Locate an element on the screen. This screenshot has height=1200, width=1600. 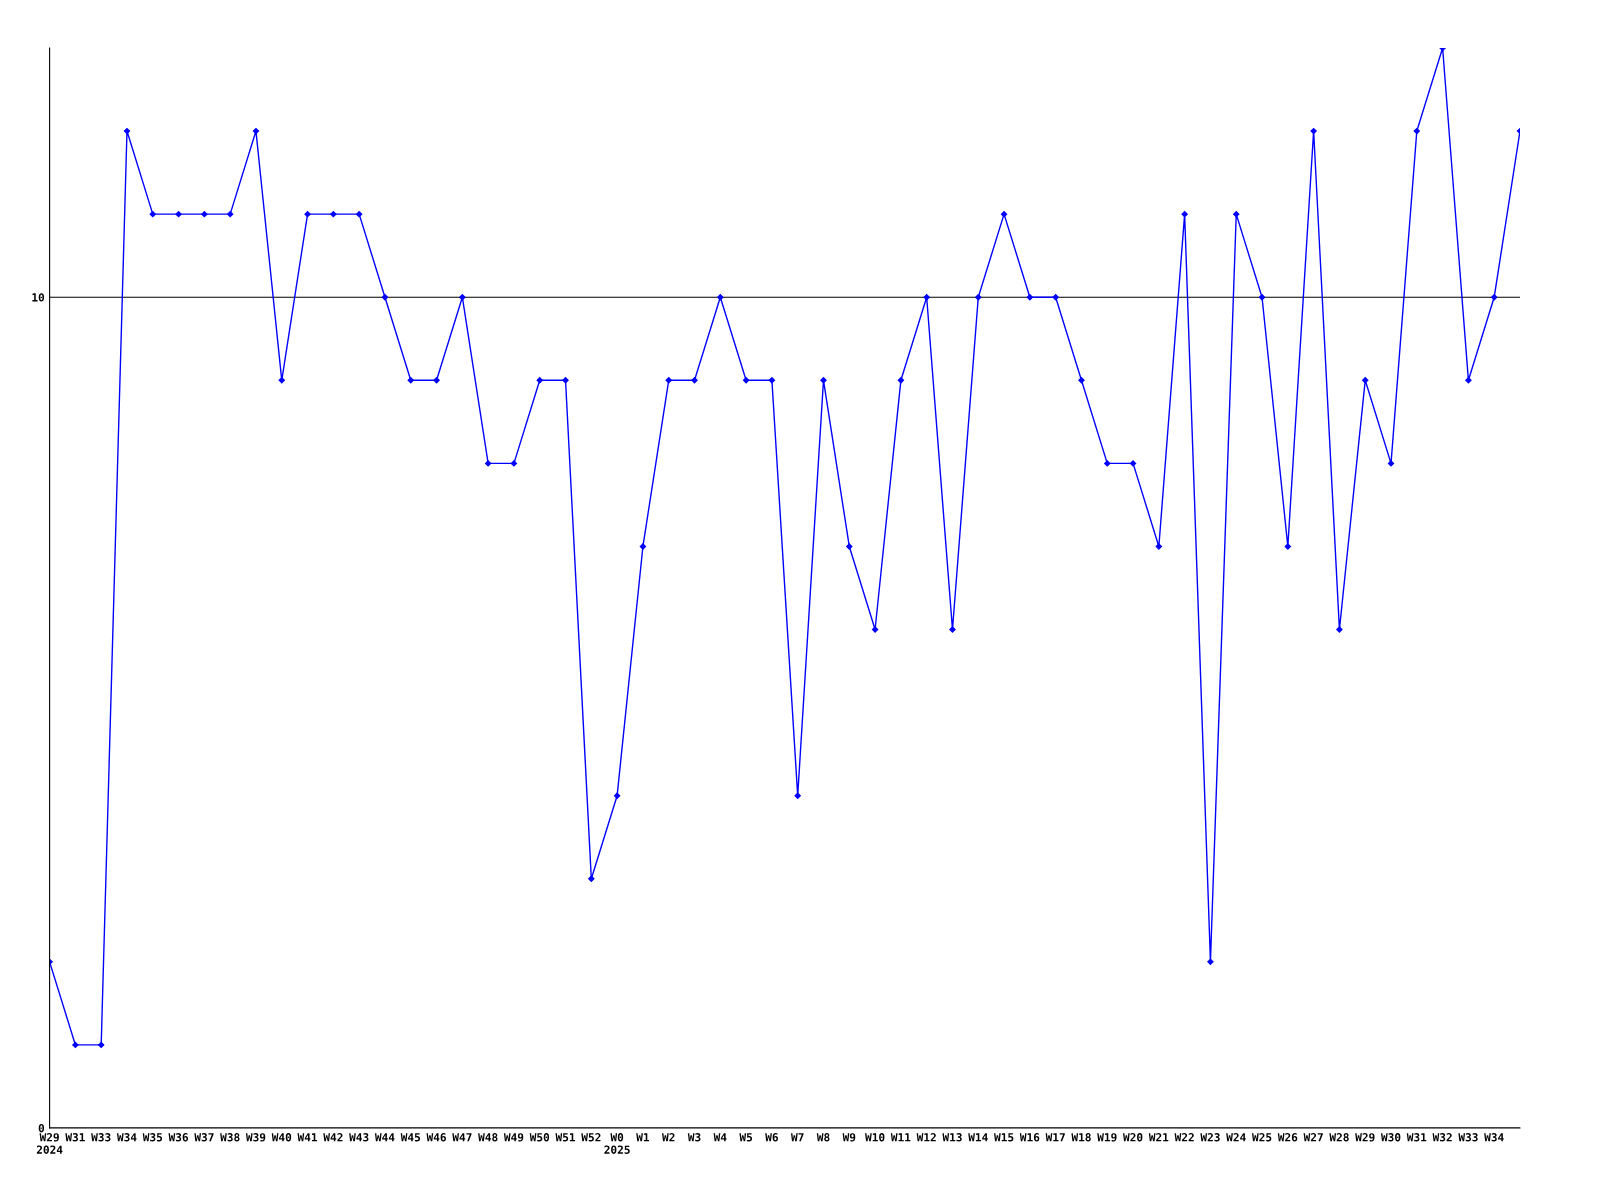
x-tick-label: W45 is located at coordinates (410, 1137).